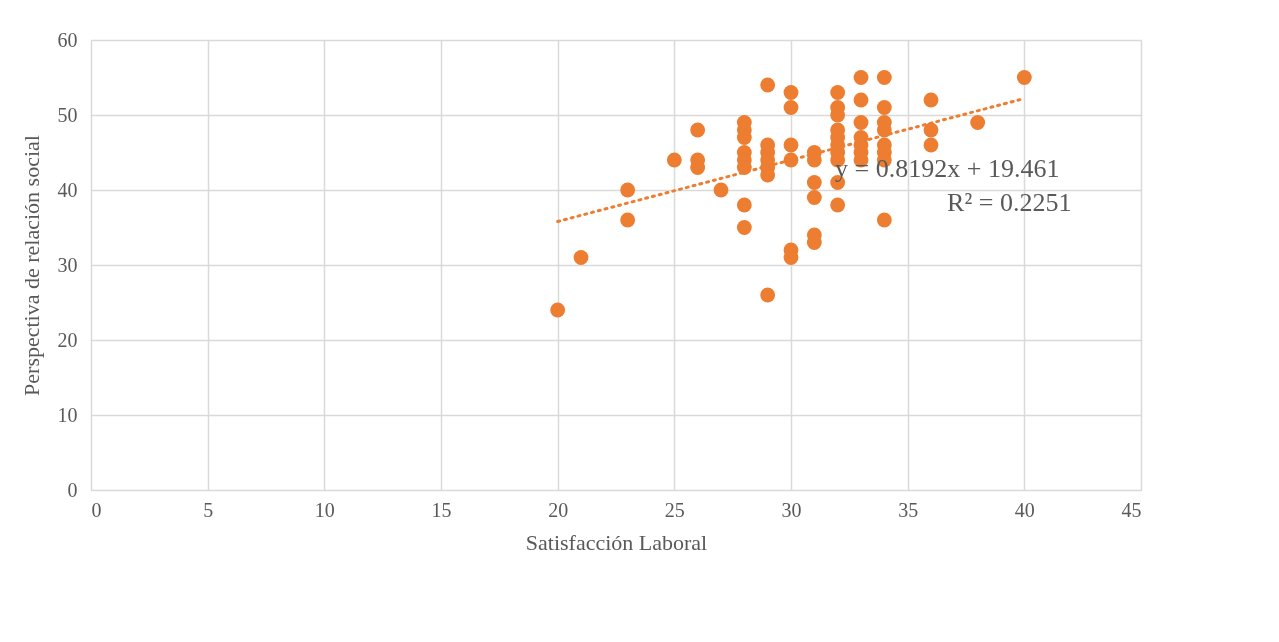 This screenshot has height=642, width=1279. Describe the element at coordinates (67, 39) in the screenshot. I see `y-tick-label: 60` at that location.